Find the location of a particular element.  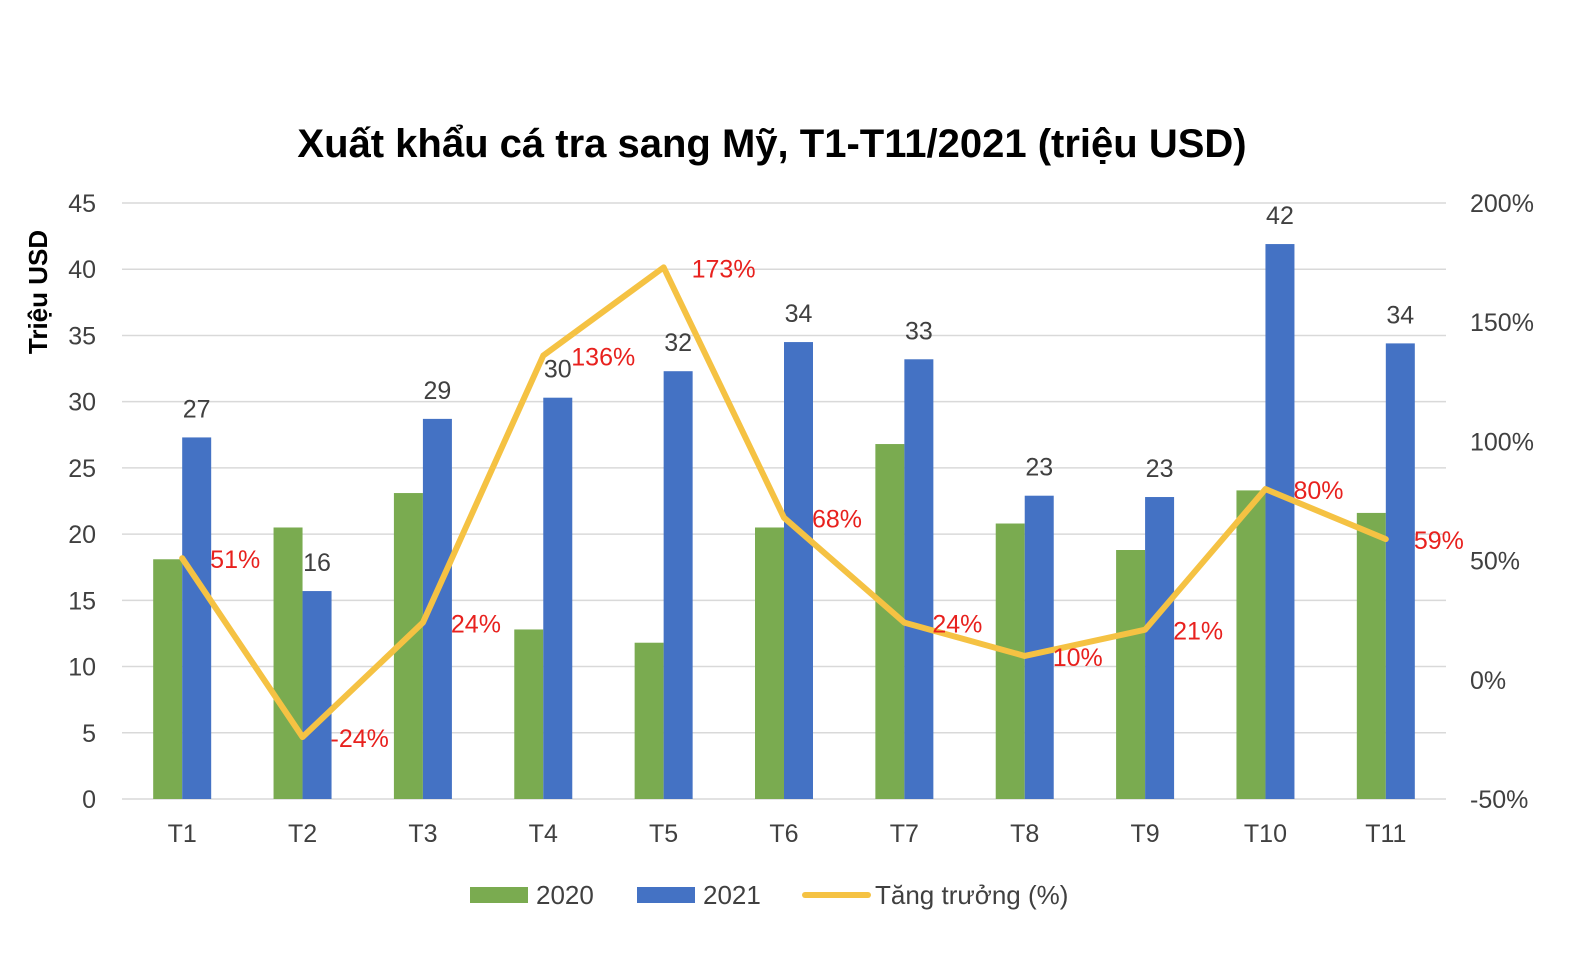

bar-2021-label: 30 is located at coordinates (558, 370).